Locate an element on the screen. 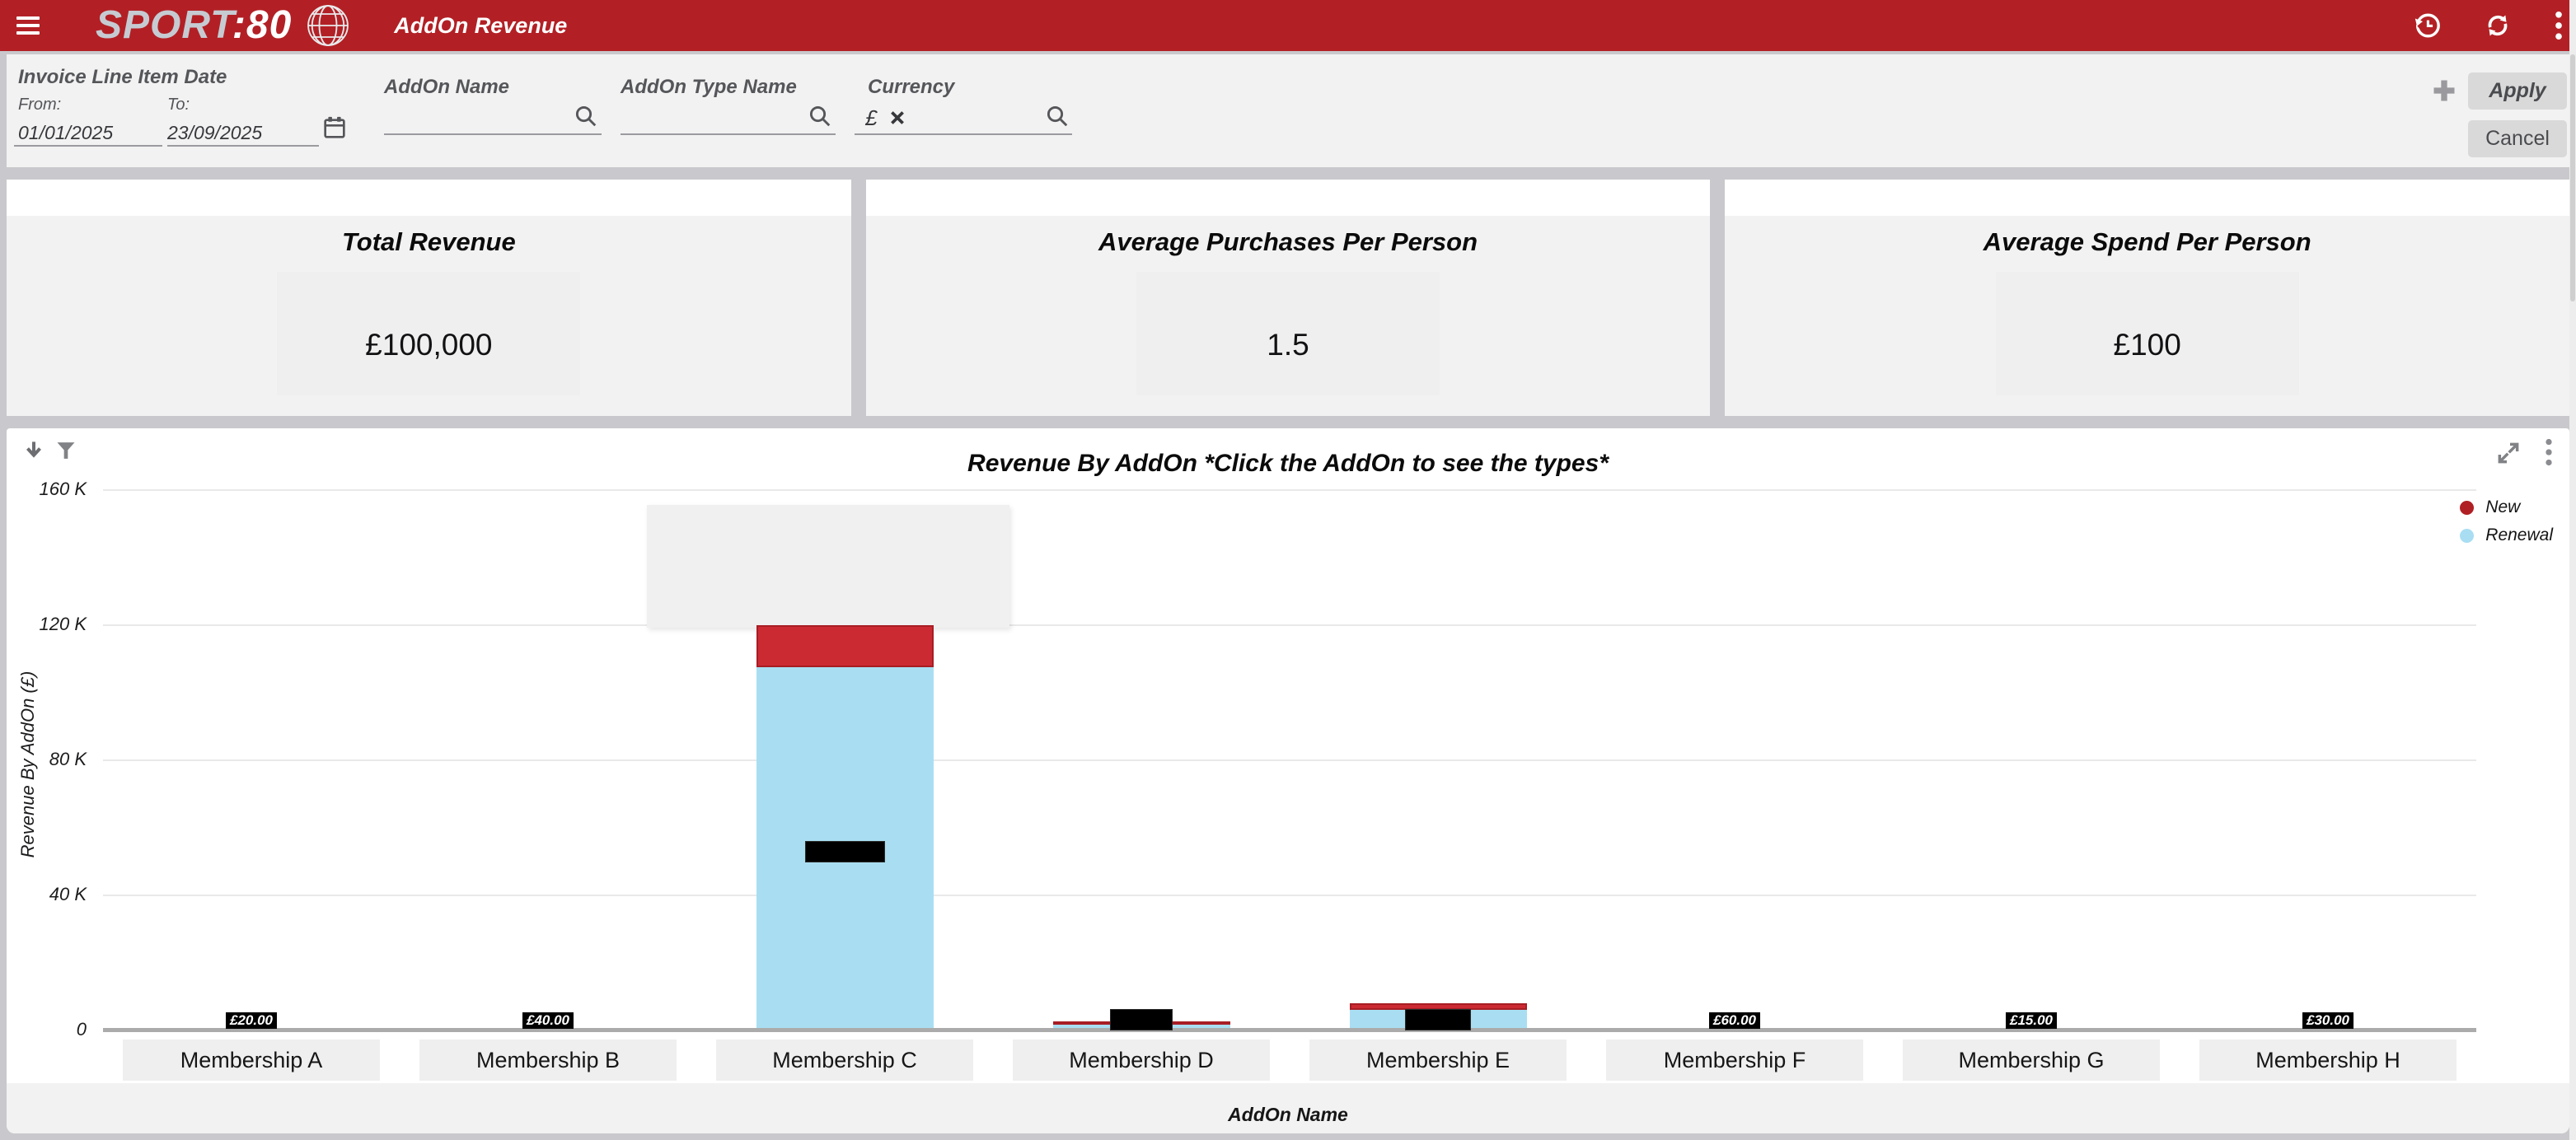  bar-value-label: £15.00 is located at coordinates (2031, 1020).